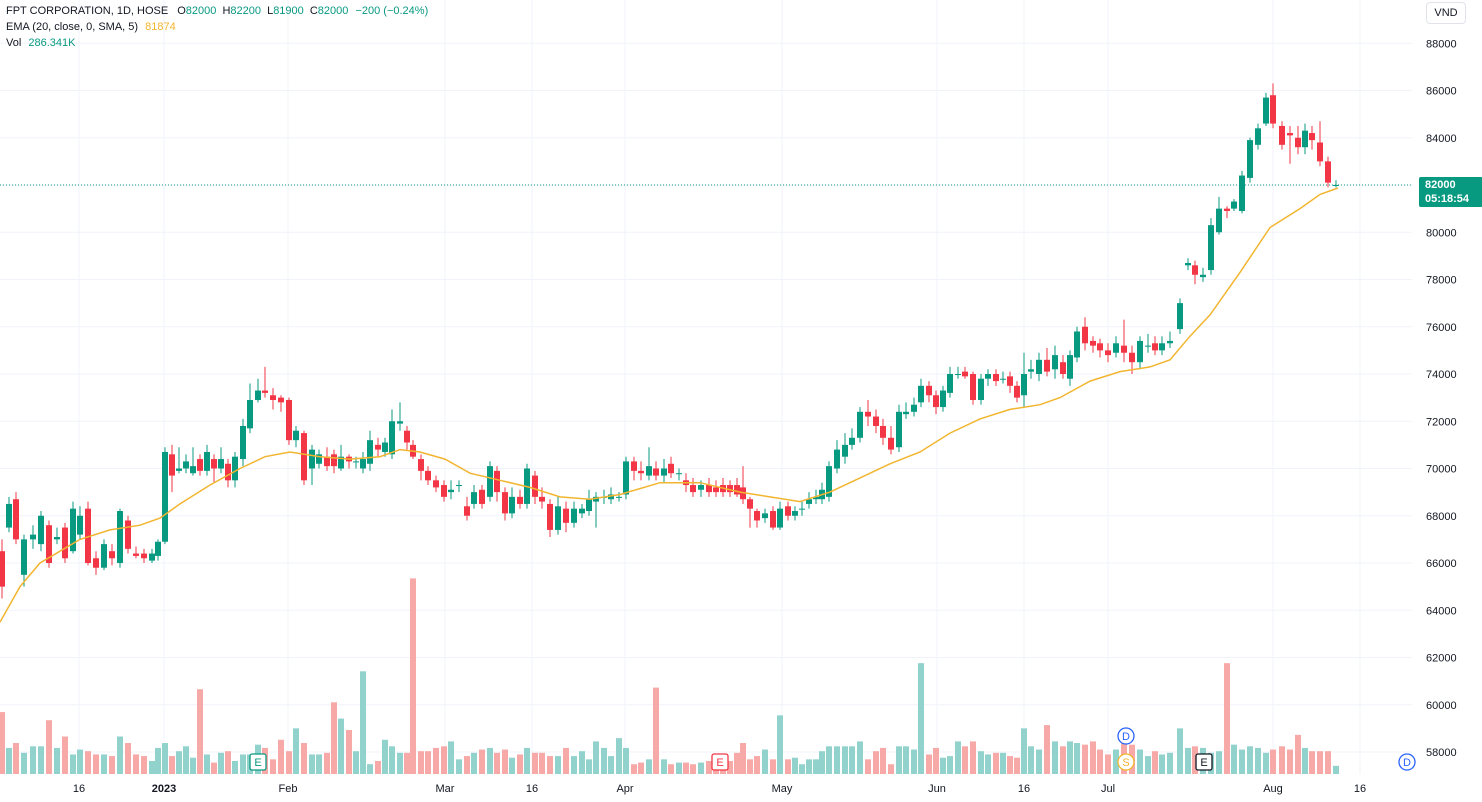 This screenshot has width=1482, height=802. I want to click on symbol-title: FPT CORPORATION, 1D, HOSE, so click(87, 11).